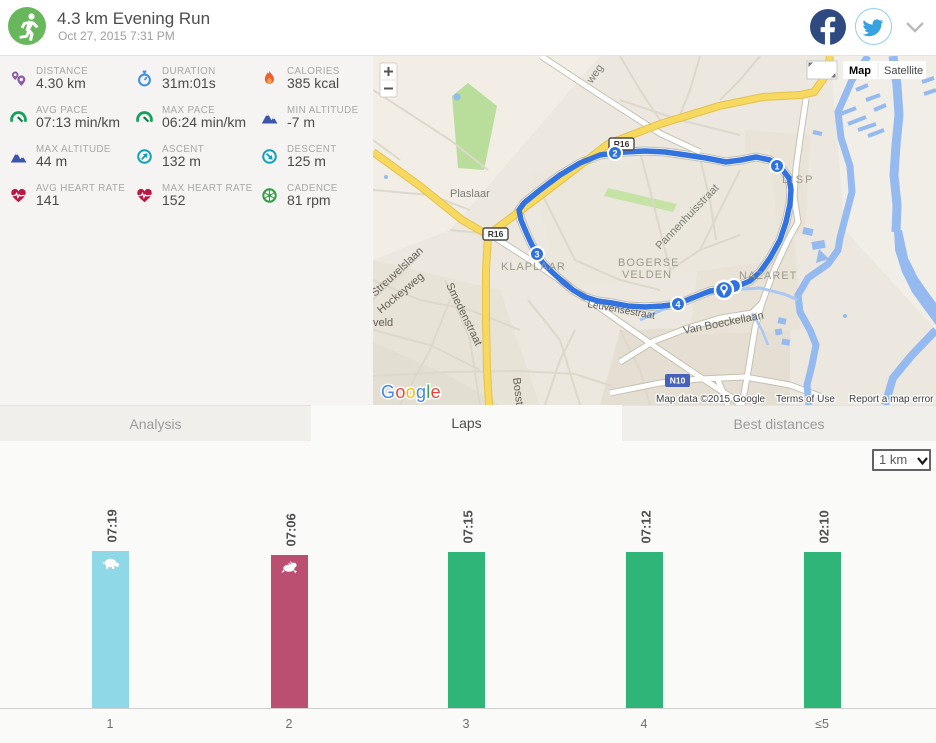 Image resolution: width=936 pixels, height=743 pixels. I want to click on svg-text: veld, so click(383, 323).